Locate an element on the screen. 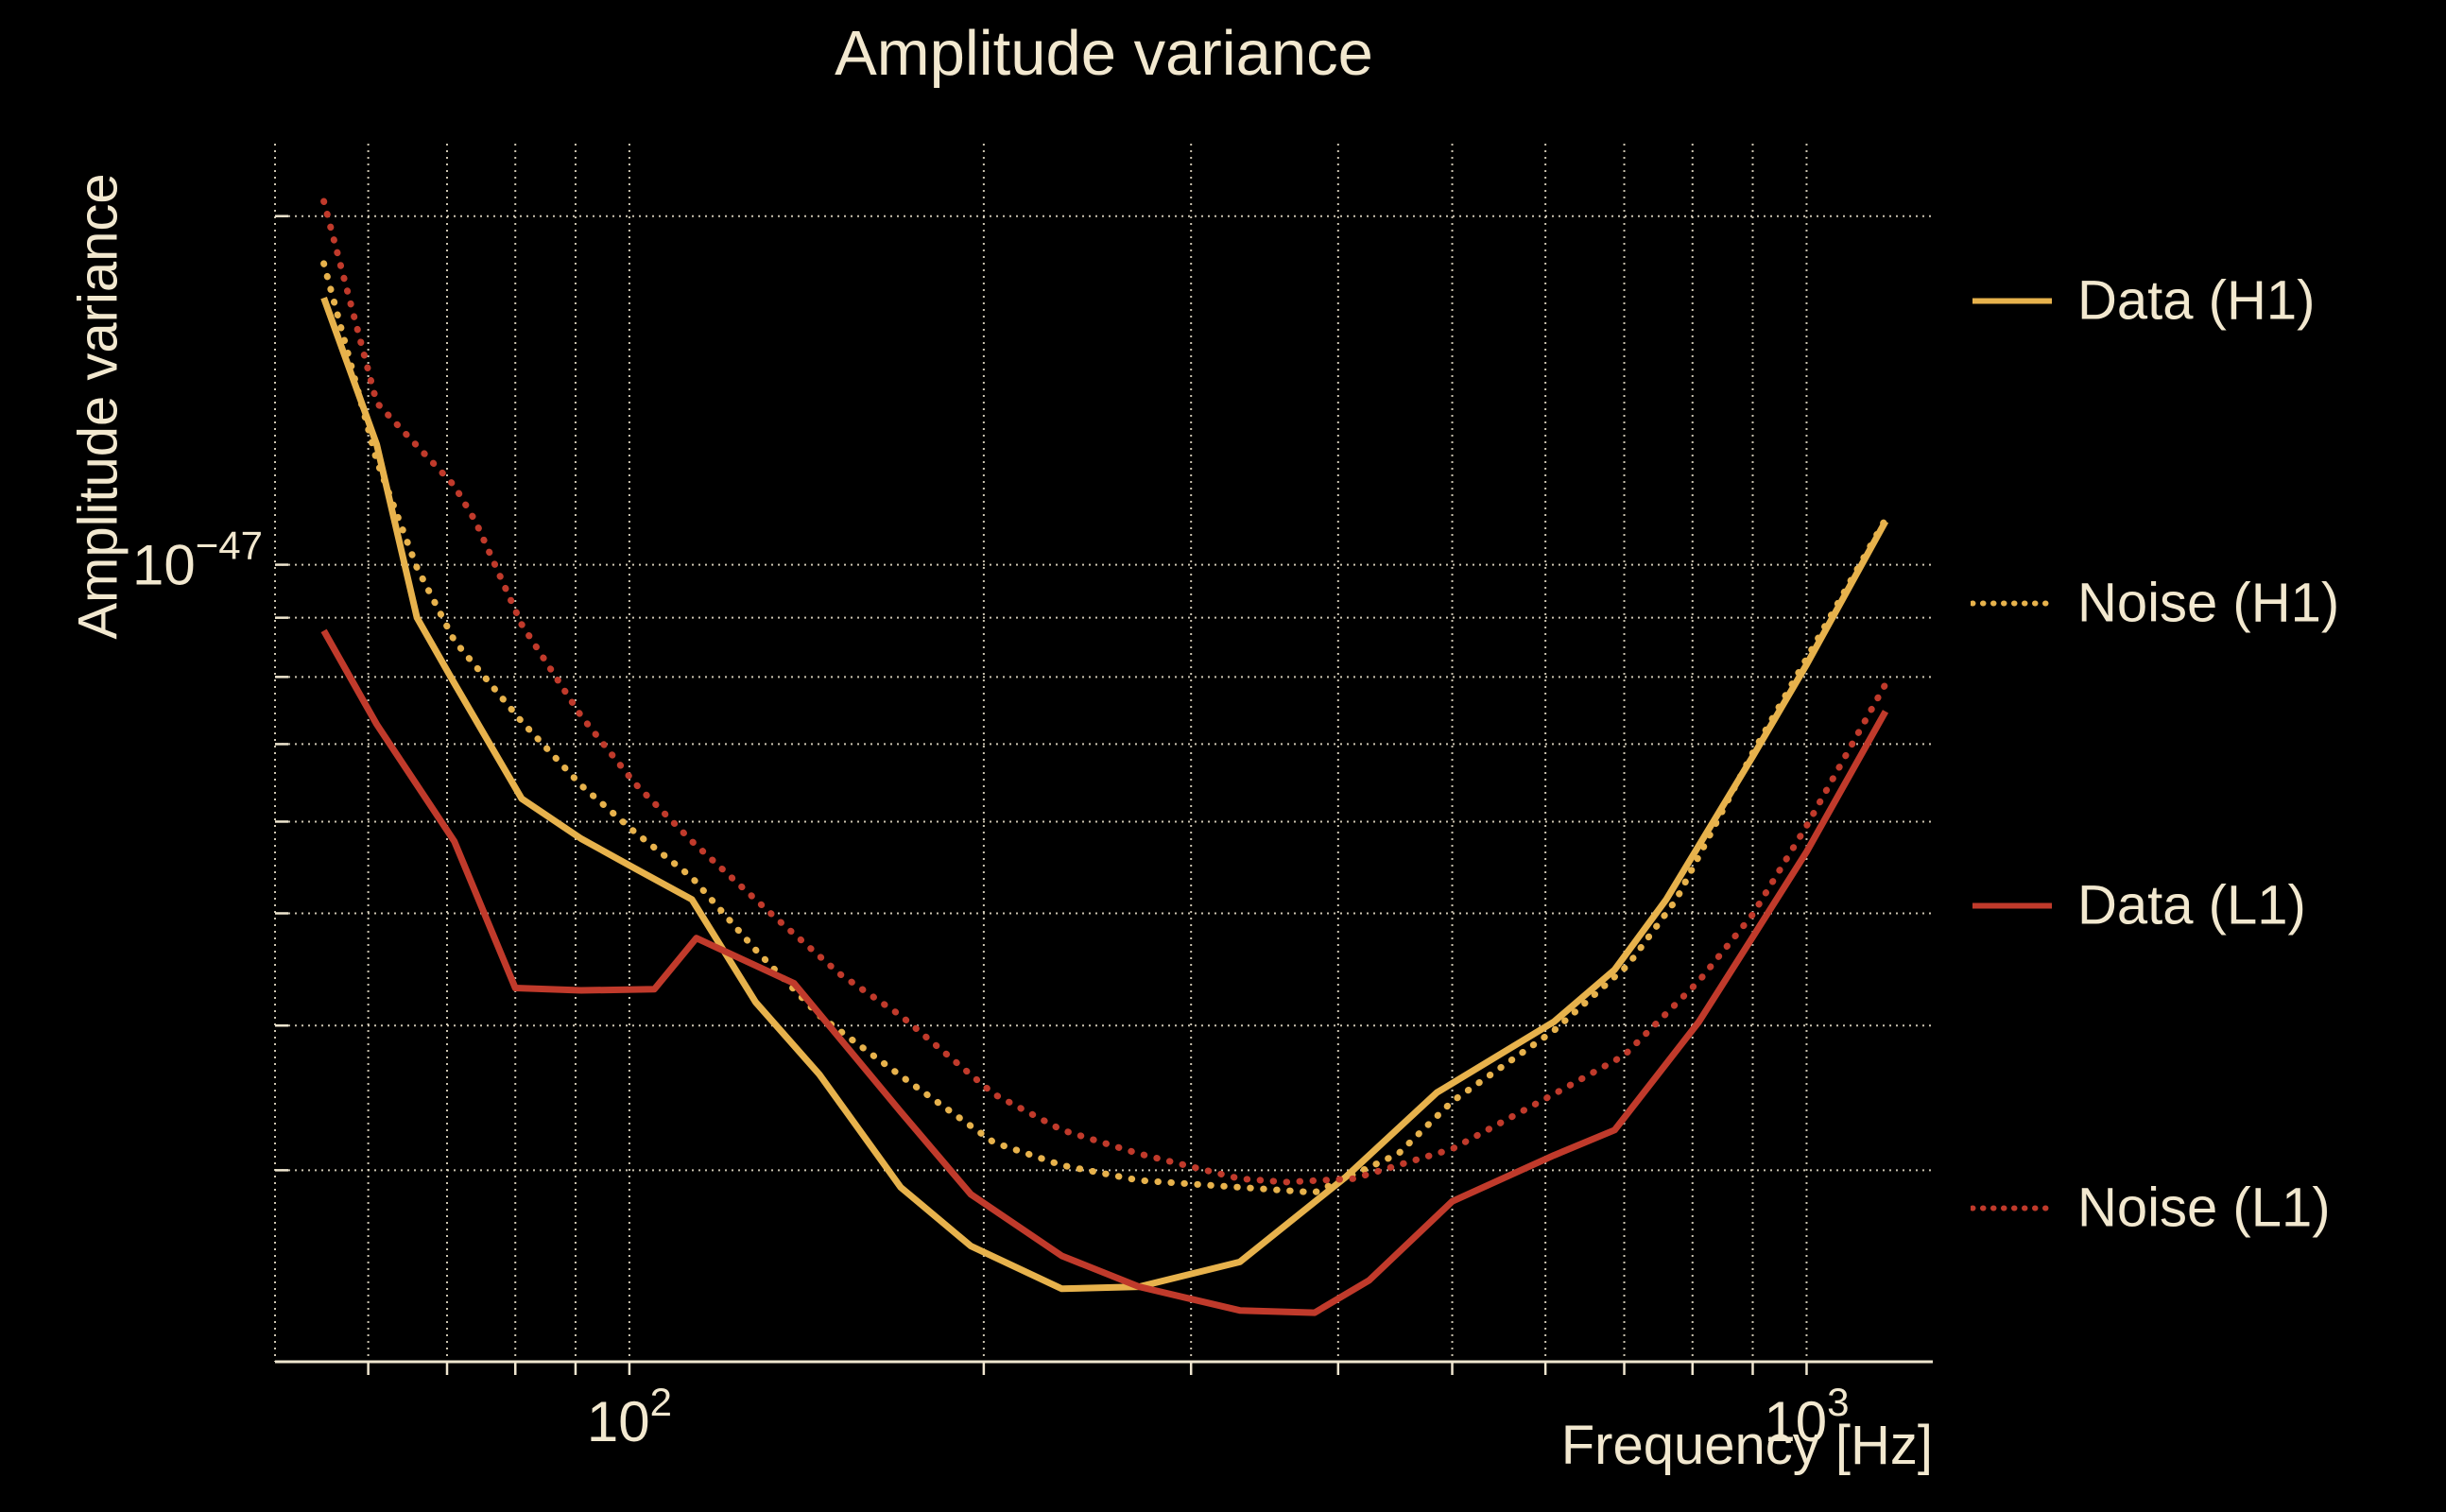 The width and height of the screenshot is (2446, 1512). legend-item-noise-l1: Noise (L1) is located at coordinates (2151, 1208).